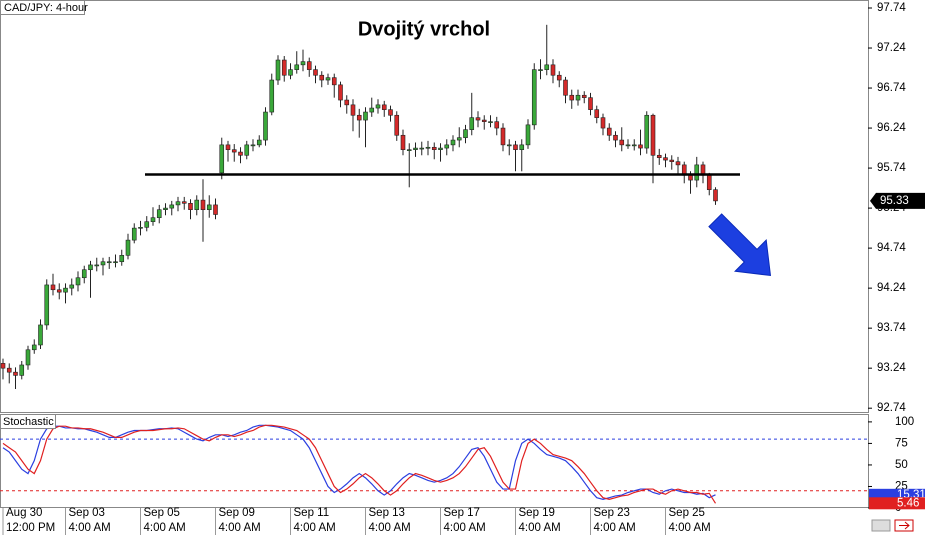  Describe the element at coordinates (537, 513) in the screenshot. I see `x-tick-date: Sep 19` at that location.